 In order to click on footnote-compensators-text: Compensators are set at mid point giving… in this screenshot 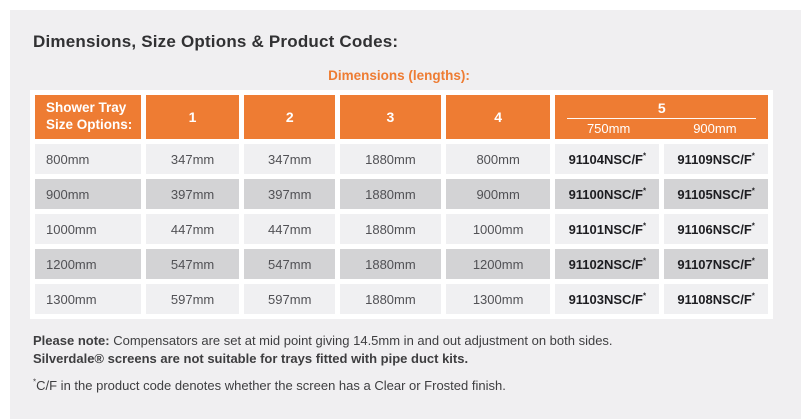, I will do `click(361, 340)`.